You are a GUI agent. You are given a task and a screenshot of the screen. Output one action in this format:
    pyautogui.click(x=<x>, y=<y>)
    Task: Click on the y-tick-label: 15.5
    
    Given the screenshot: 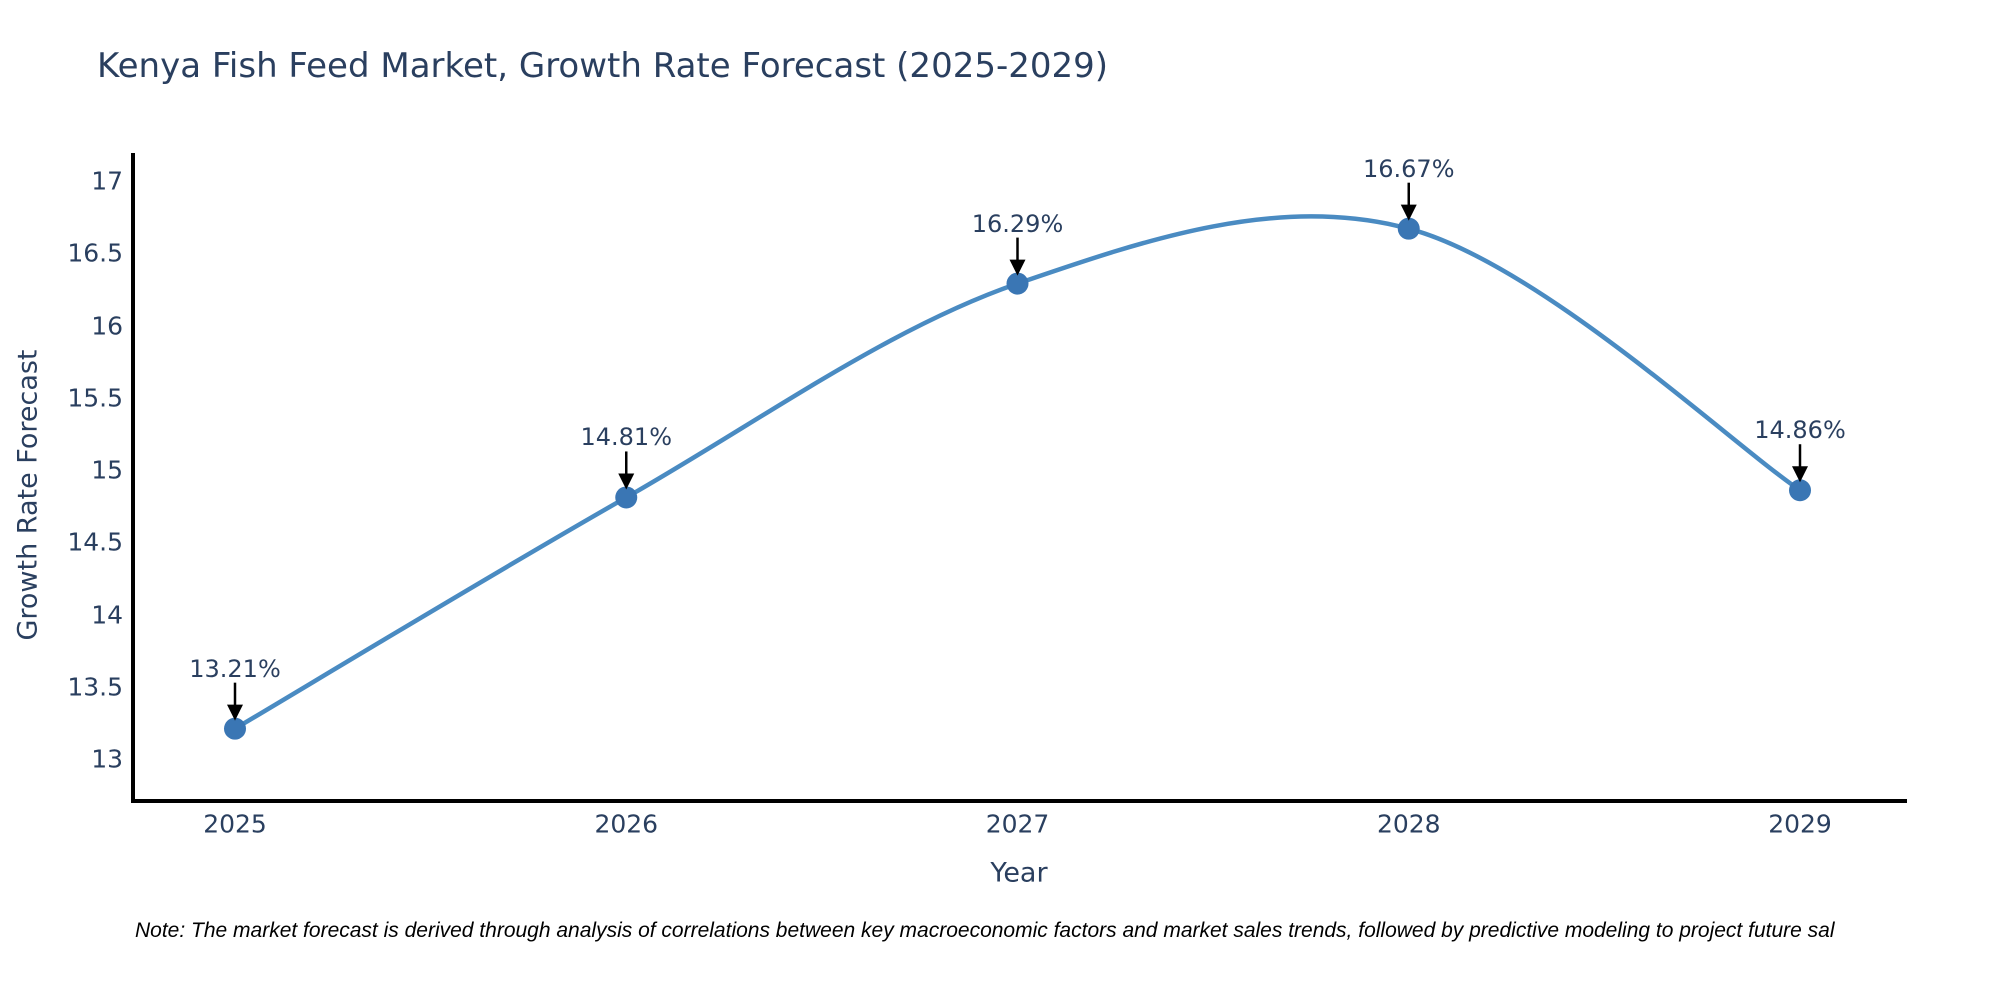 What is the action you would take?
    pyautogui.click(x=95, y=398)
    